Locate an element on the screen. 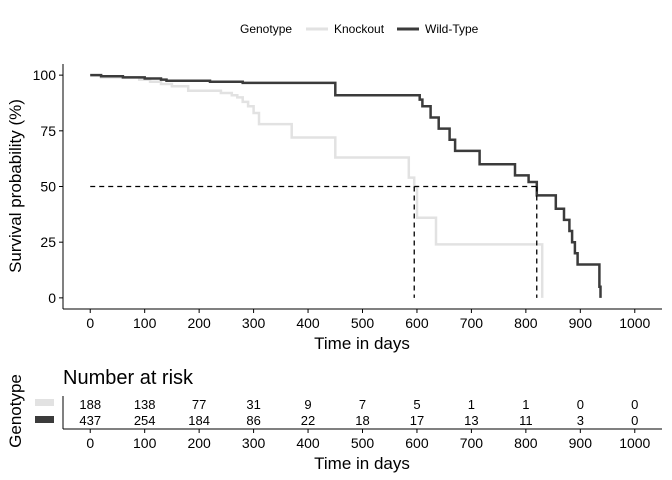 This screenshot has height=480, width=672. risk-cell: 138 is located at coordinates (145, 404).